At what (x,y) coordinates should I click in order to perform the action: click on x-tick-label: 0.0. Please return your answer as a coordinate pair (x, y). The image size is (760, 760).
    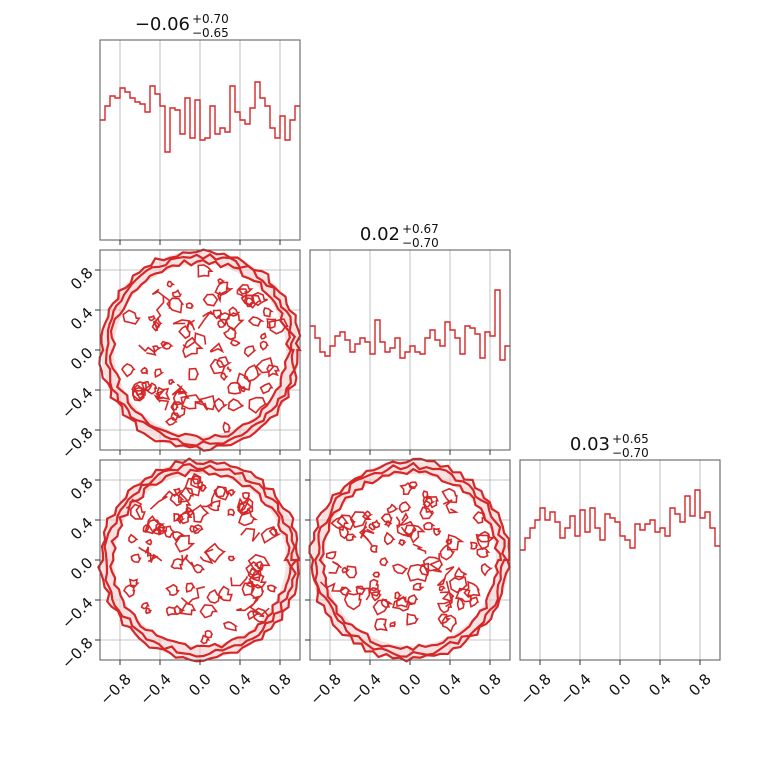
    Looking at the image, I should click on (620, 685).